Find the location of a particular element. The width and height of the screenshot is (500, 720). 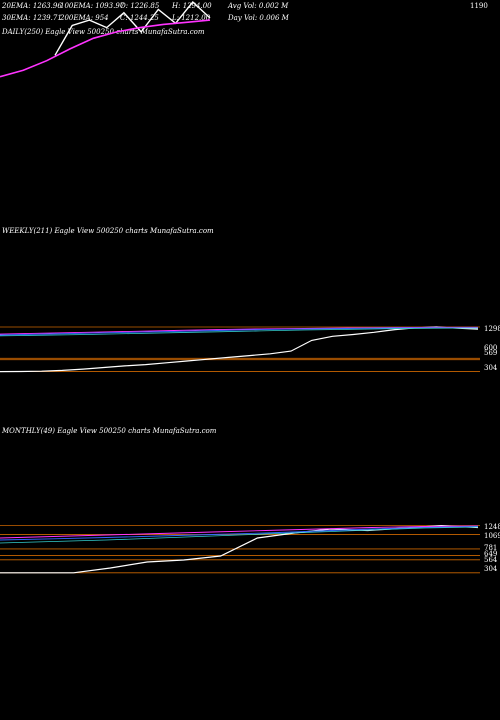

panel-weekly-axis-600: 600 is located at coordinates (490, 348).